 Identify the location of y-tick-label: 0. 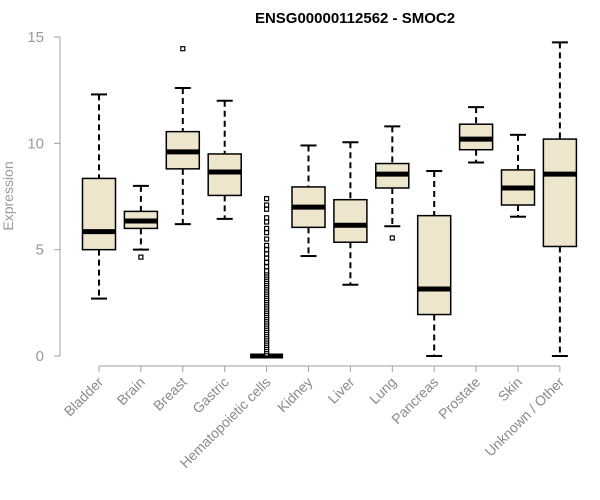
(40, 356).